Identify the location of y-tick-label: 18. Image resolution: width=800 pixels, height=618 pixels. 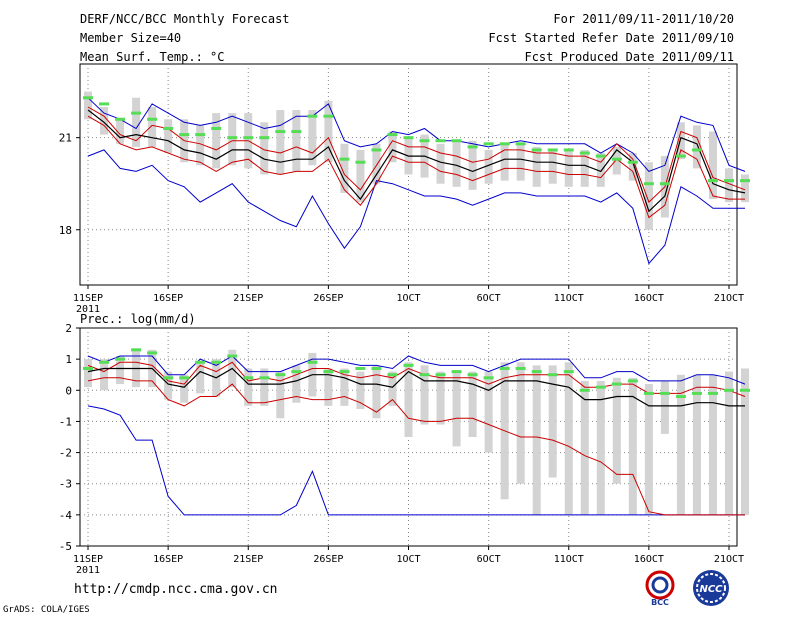
(65, 230).